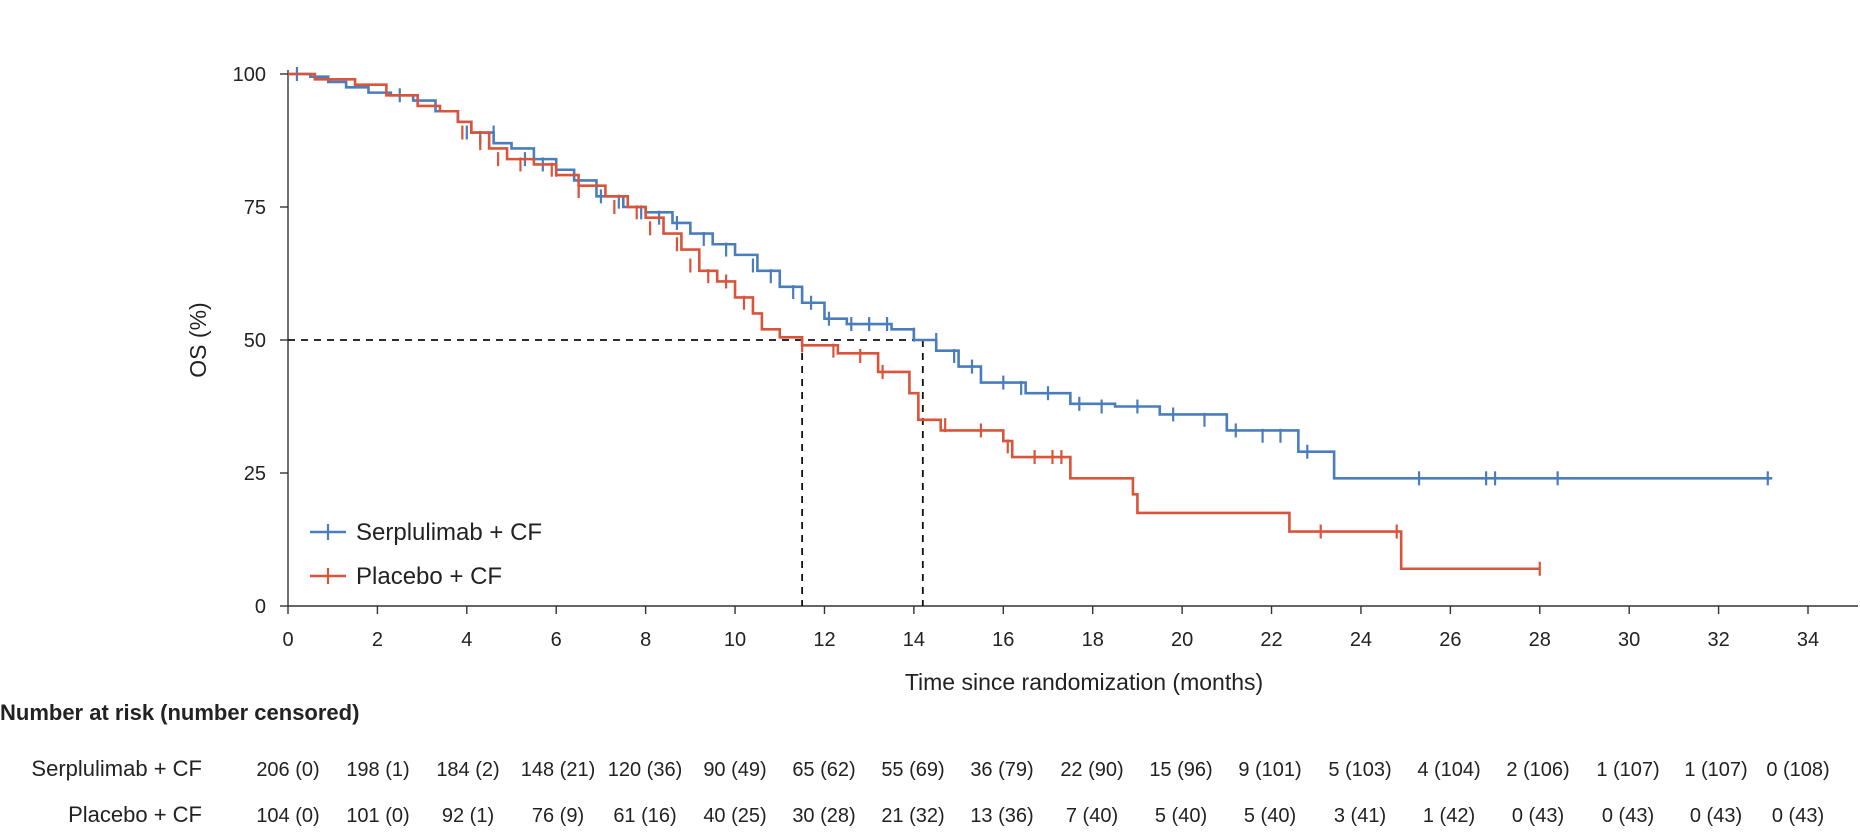  What do you see at coordinates (1084, 682) in the screenshot?
I see `x-axis-label: Time since randomization (months)` at bounding box center [1084, 682].